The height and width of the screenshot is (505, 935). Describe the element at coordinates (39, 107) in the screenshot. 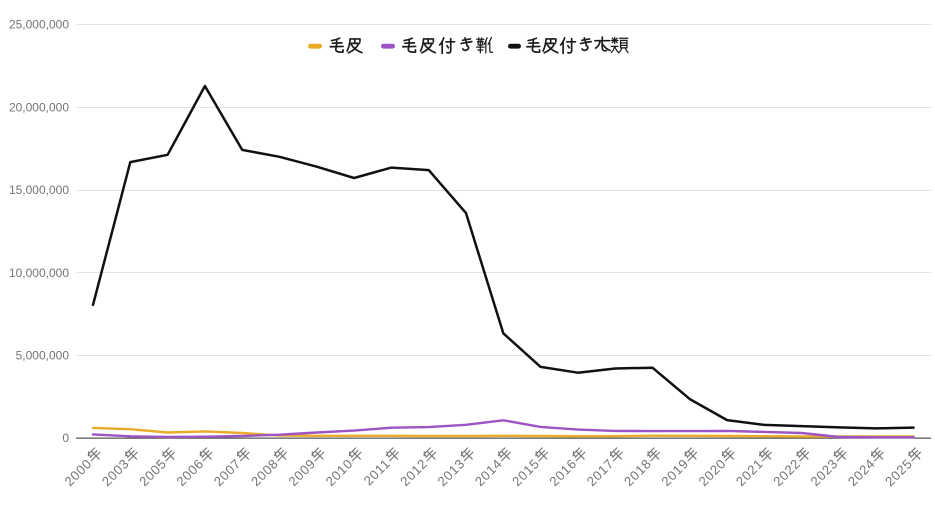

I see `svg-text: 20,000,000` at that location.